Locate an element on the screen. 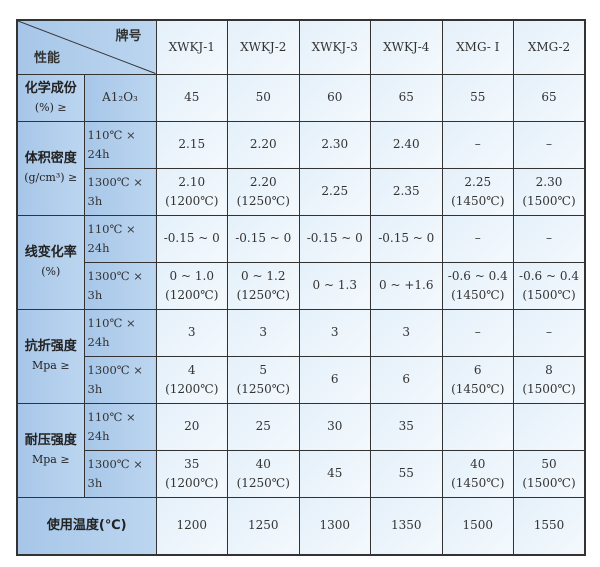 Image resolution: width=600 pixels, height=567 pixels. value-cell: 55 is located at coordinates (406, 473).